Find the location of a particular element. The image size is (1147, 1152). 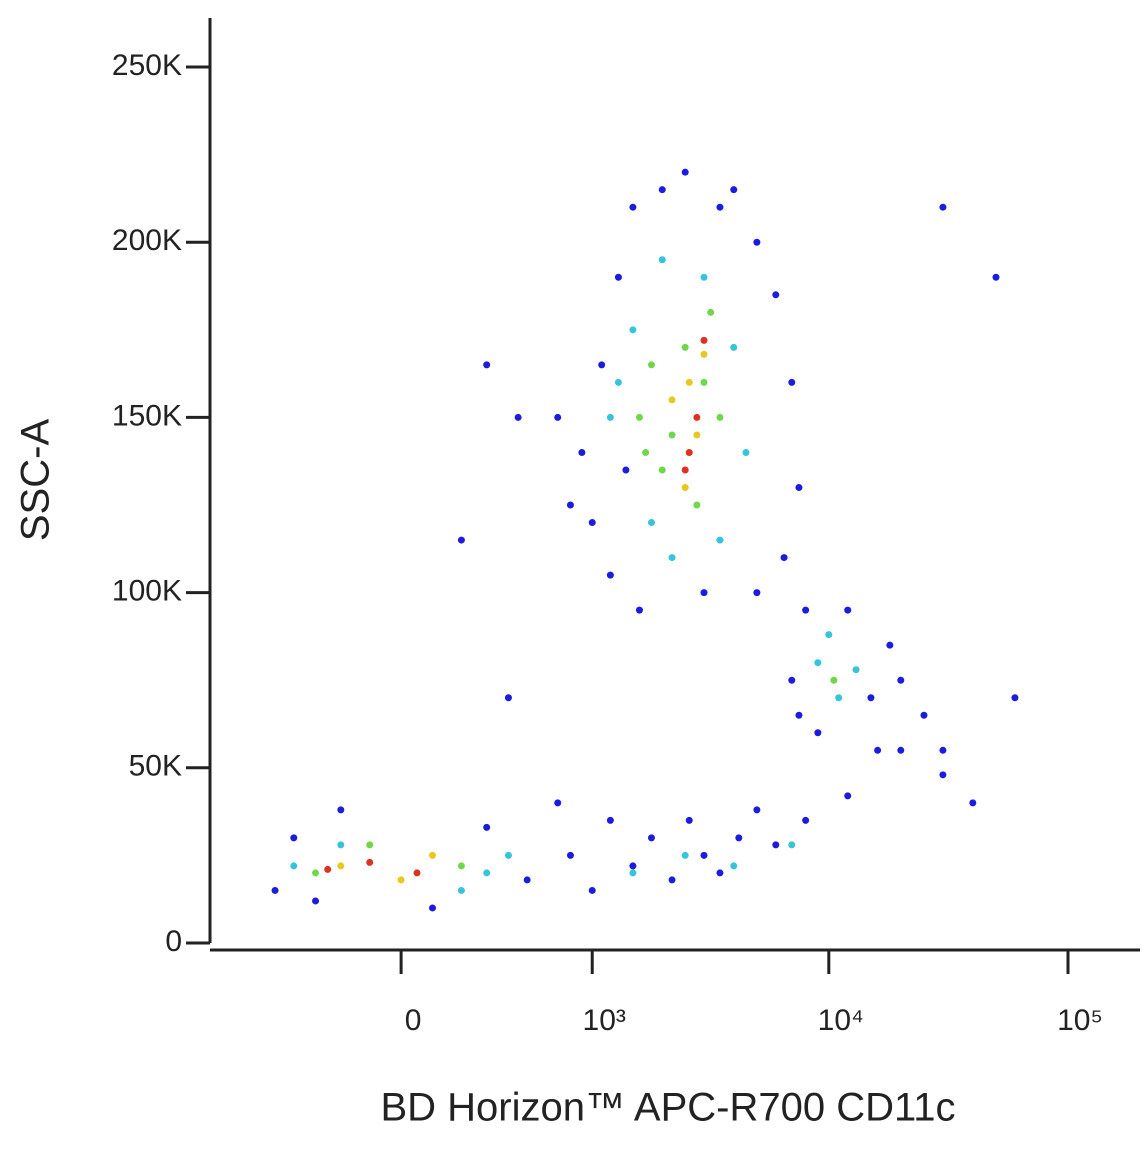

x-tick-label: 10⁴ is located at coordinates (841, 1020).